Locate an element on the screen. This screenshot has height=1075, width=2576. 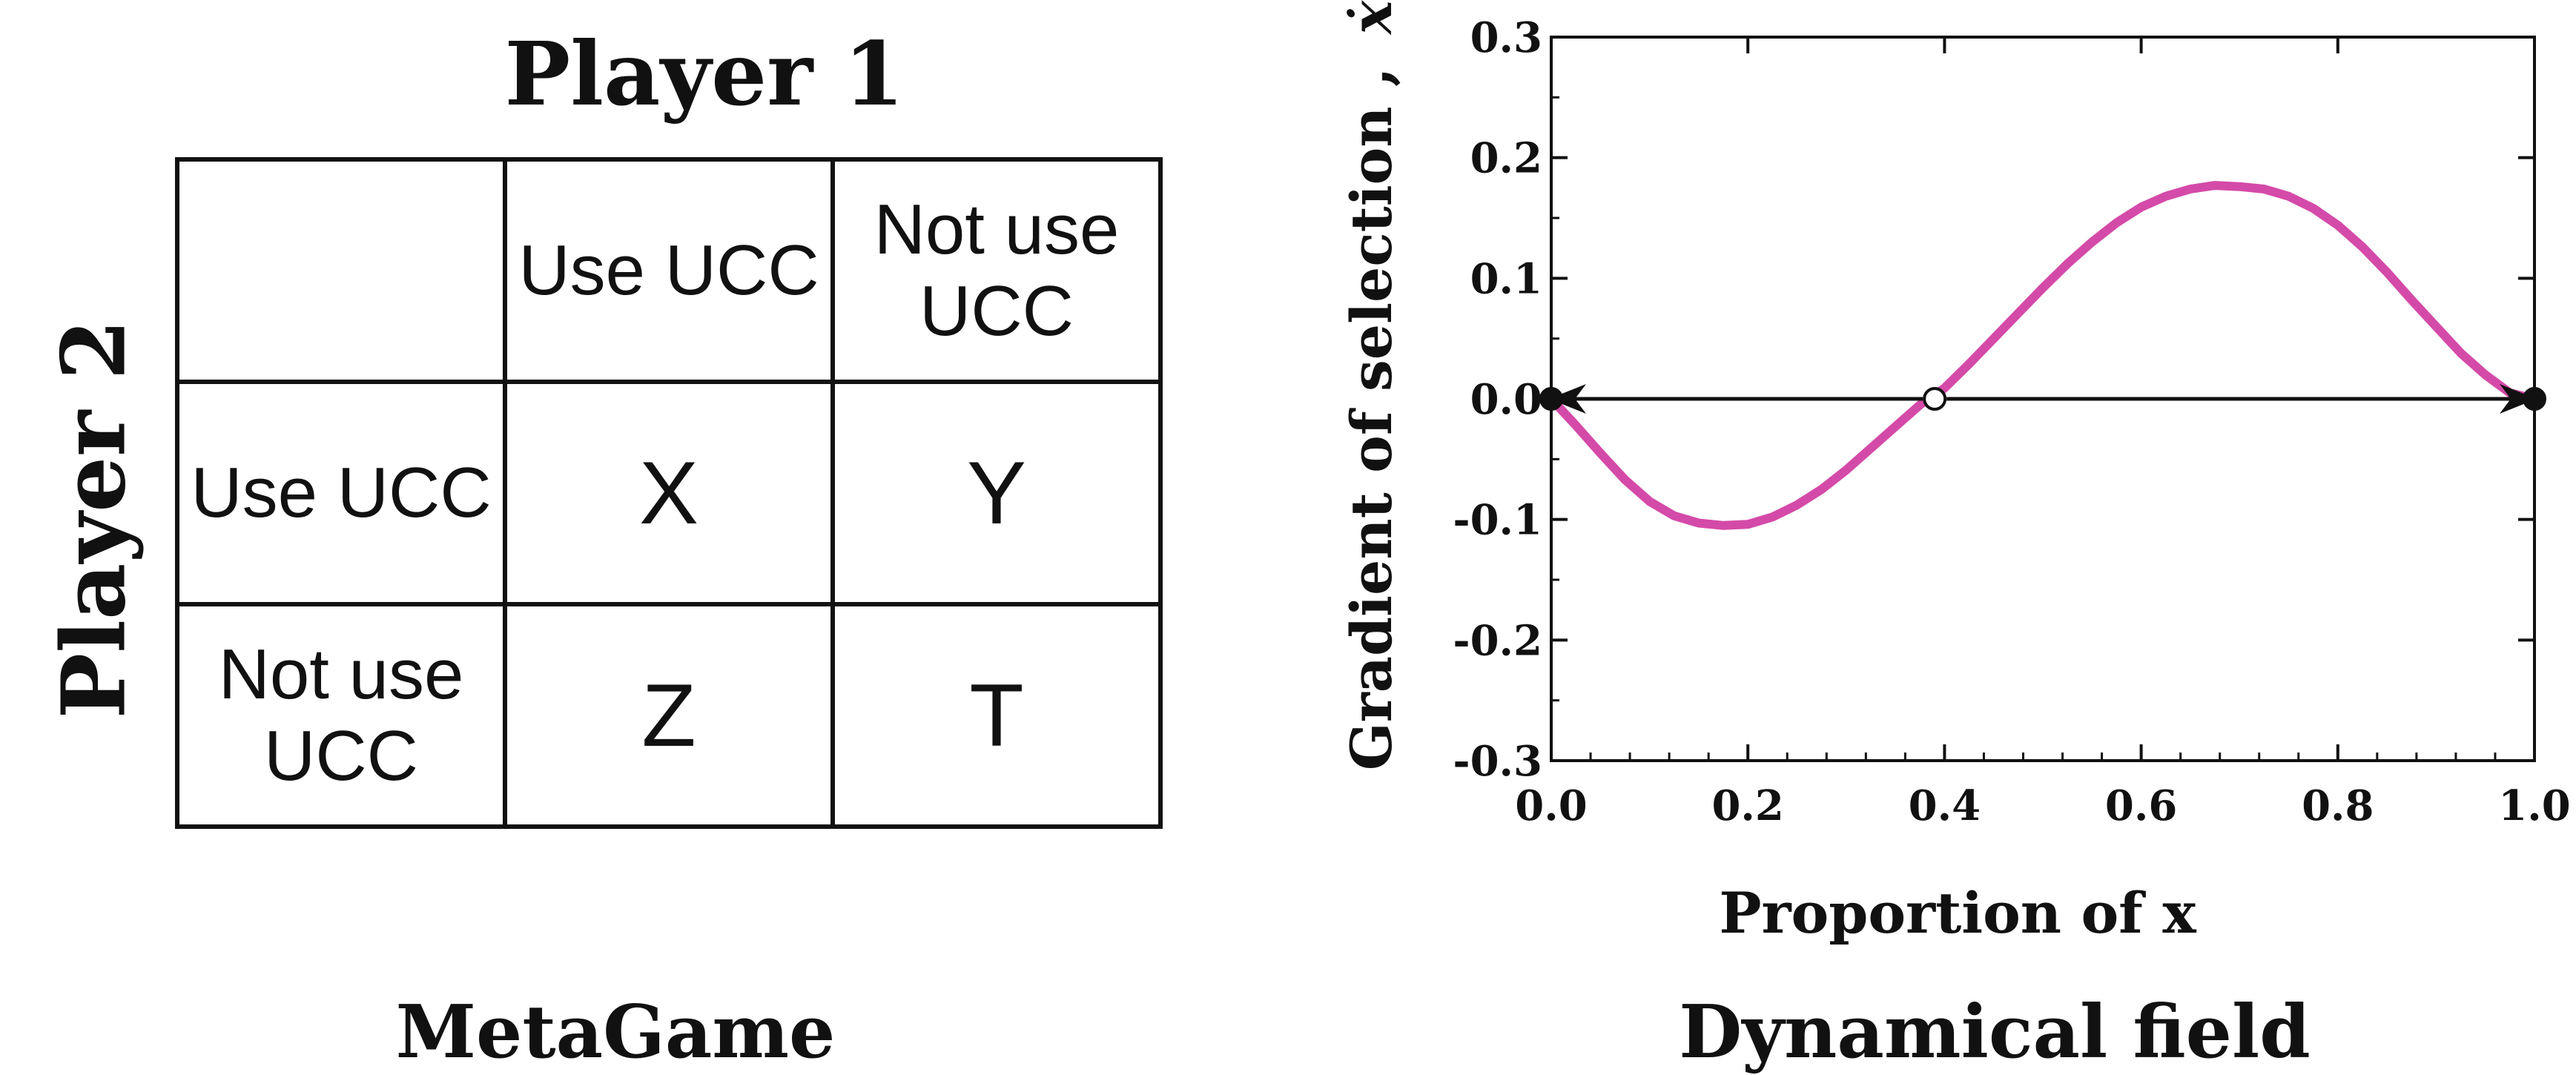
x-axis-label: Proportion of x is located at coordinates (1957, 913).